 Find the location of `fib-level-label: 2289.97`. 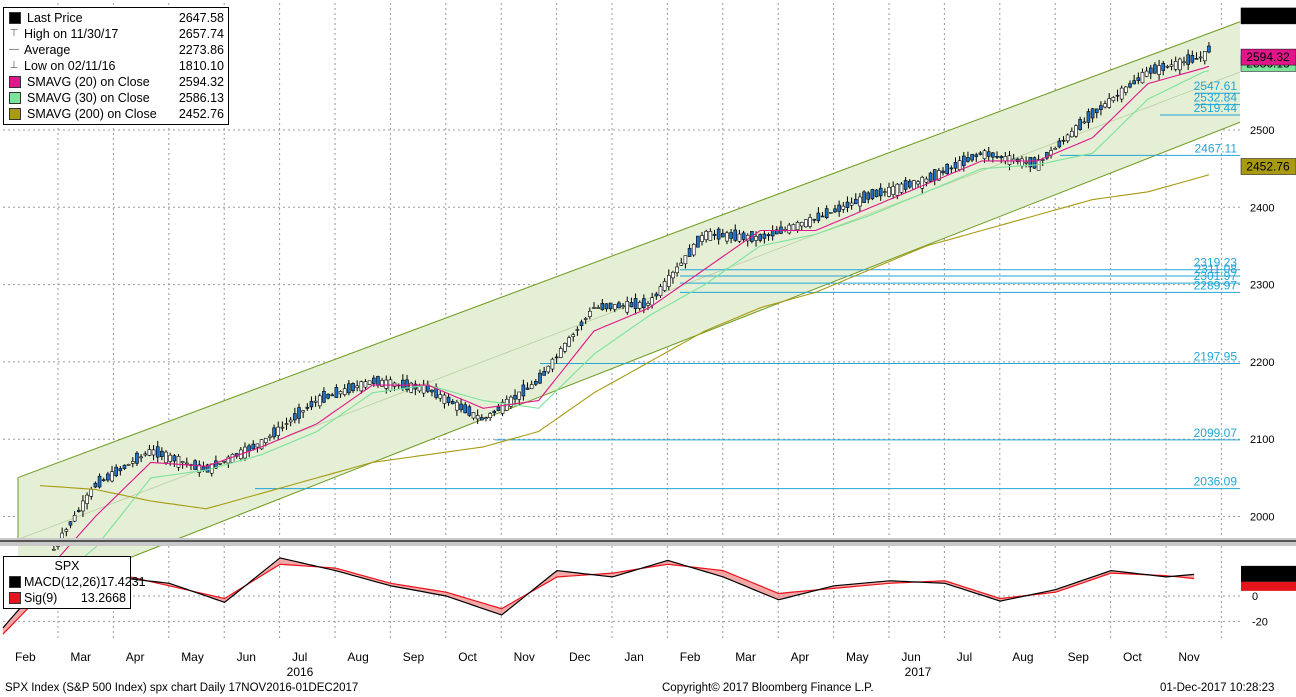

fib-level-label: 2289.97 is located at coordinates (1216, 285).